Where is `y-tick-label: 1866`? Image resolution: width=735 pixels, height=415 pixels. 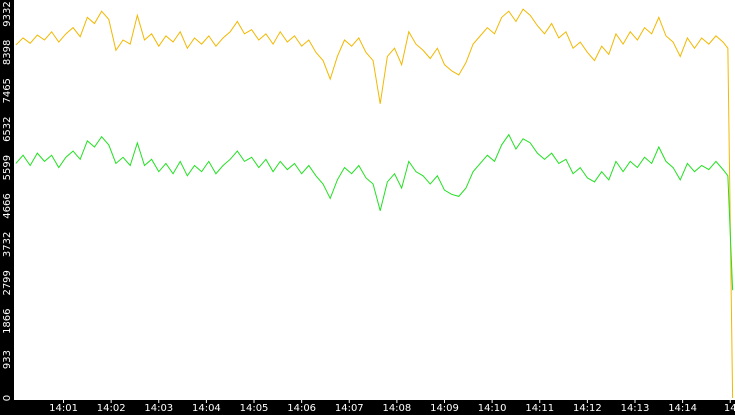 y-tick-label: 1866 is located at coordinates (7, 320).